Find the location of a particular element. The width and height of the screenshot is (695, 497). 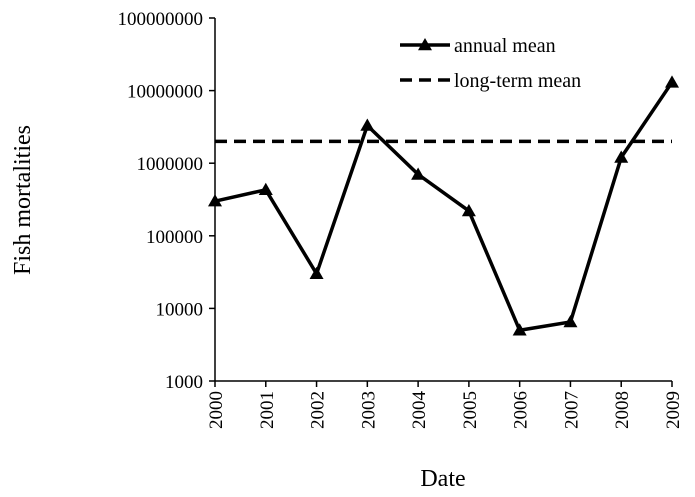

legend-label: long-term mean is located at coordinates (517, 81).